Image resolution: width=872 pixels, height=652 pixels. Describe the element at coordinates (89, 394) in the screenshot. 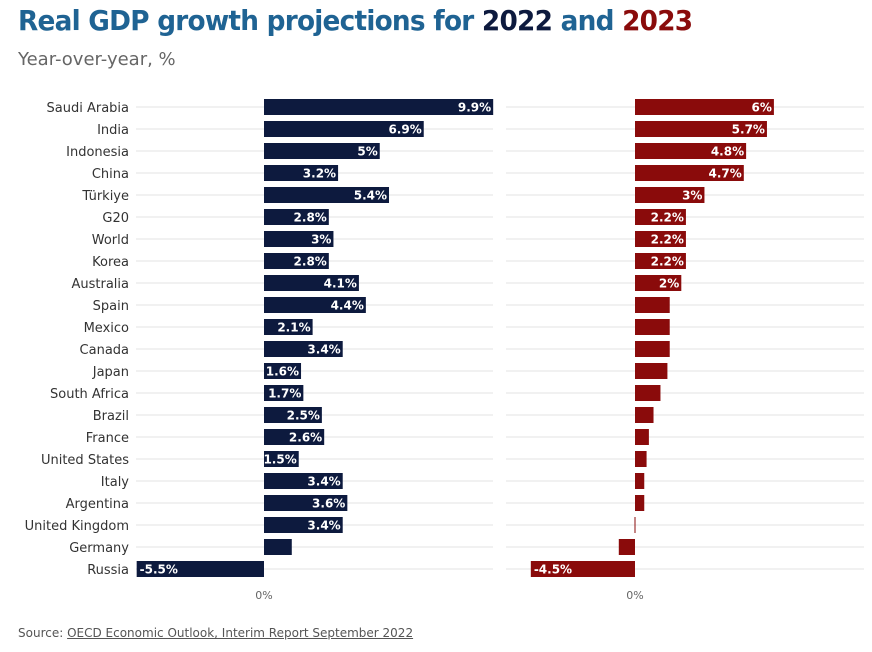

I see `category-label: South Africa` at that location.